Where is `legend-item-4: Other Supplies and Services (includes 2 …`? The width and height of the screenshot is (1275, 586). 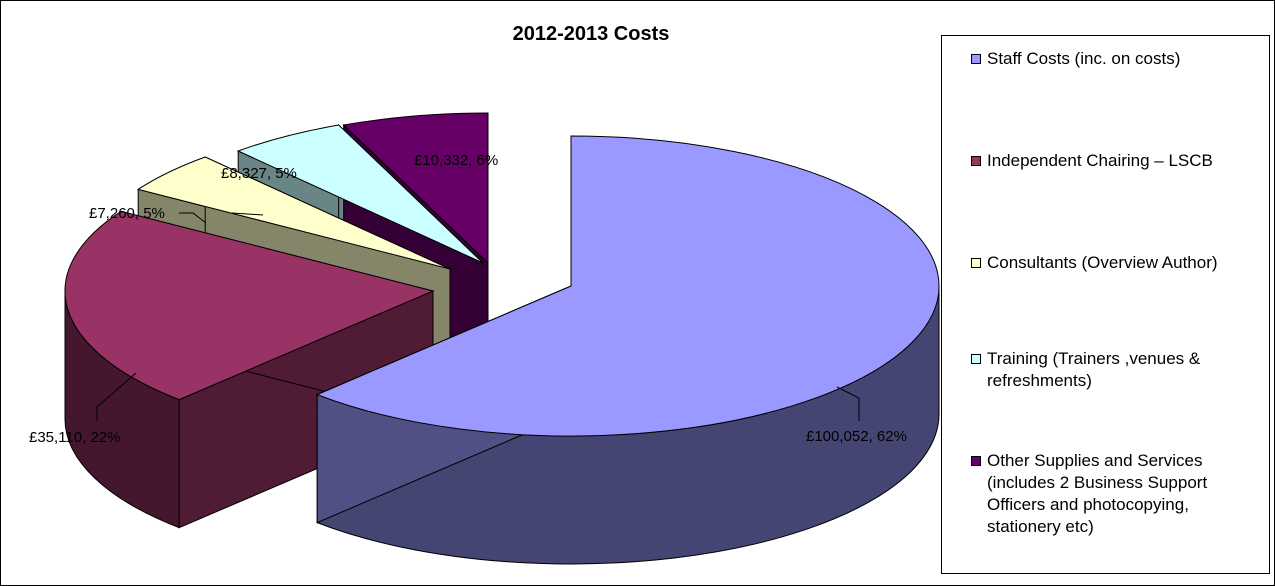
legend-item-4: Other Supplies and Services (includes 2 … is located at coordinates (1106, 494).